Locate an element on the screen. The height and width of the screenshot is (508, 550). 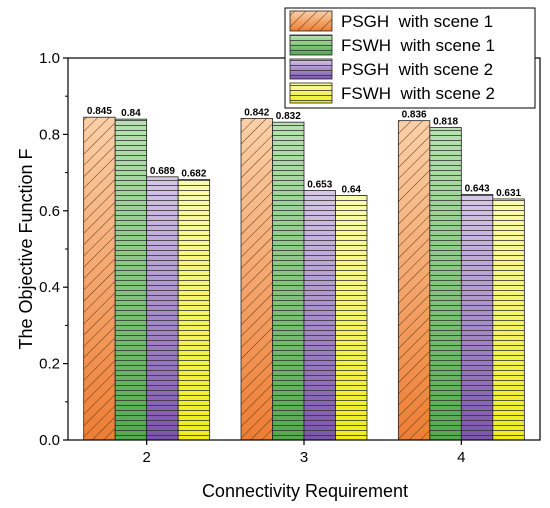
legend-item: PSGH with scene 1 is located at coordinates (391, 21).